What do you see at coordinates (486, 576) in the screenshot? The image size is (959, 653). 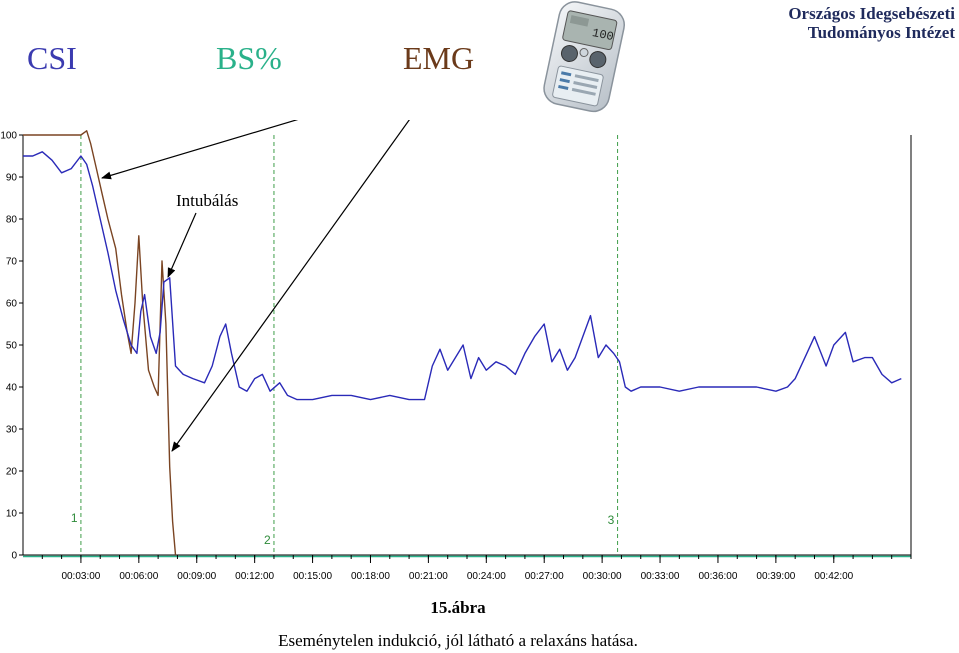 I see `x-tick-label: 00:24:00` at bounding box center [486, 576].